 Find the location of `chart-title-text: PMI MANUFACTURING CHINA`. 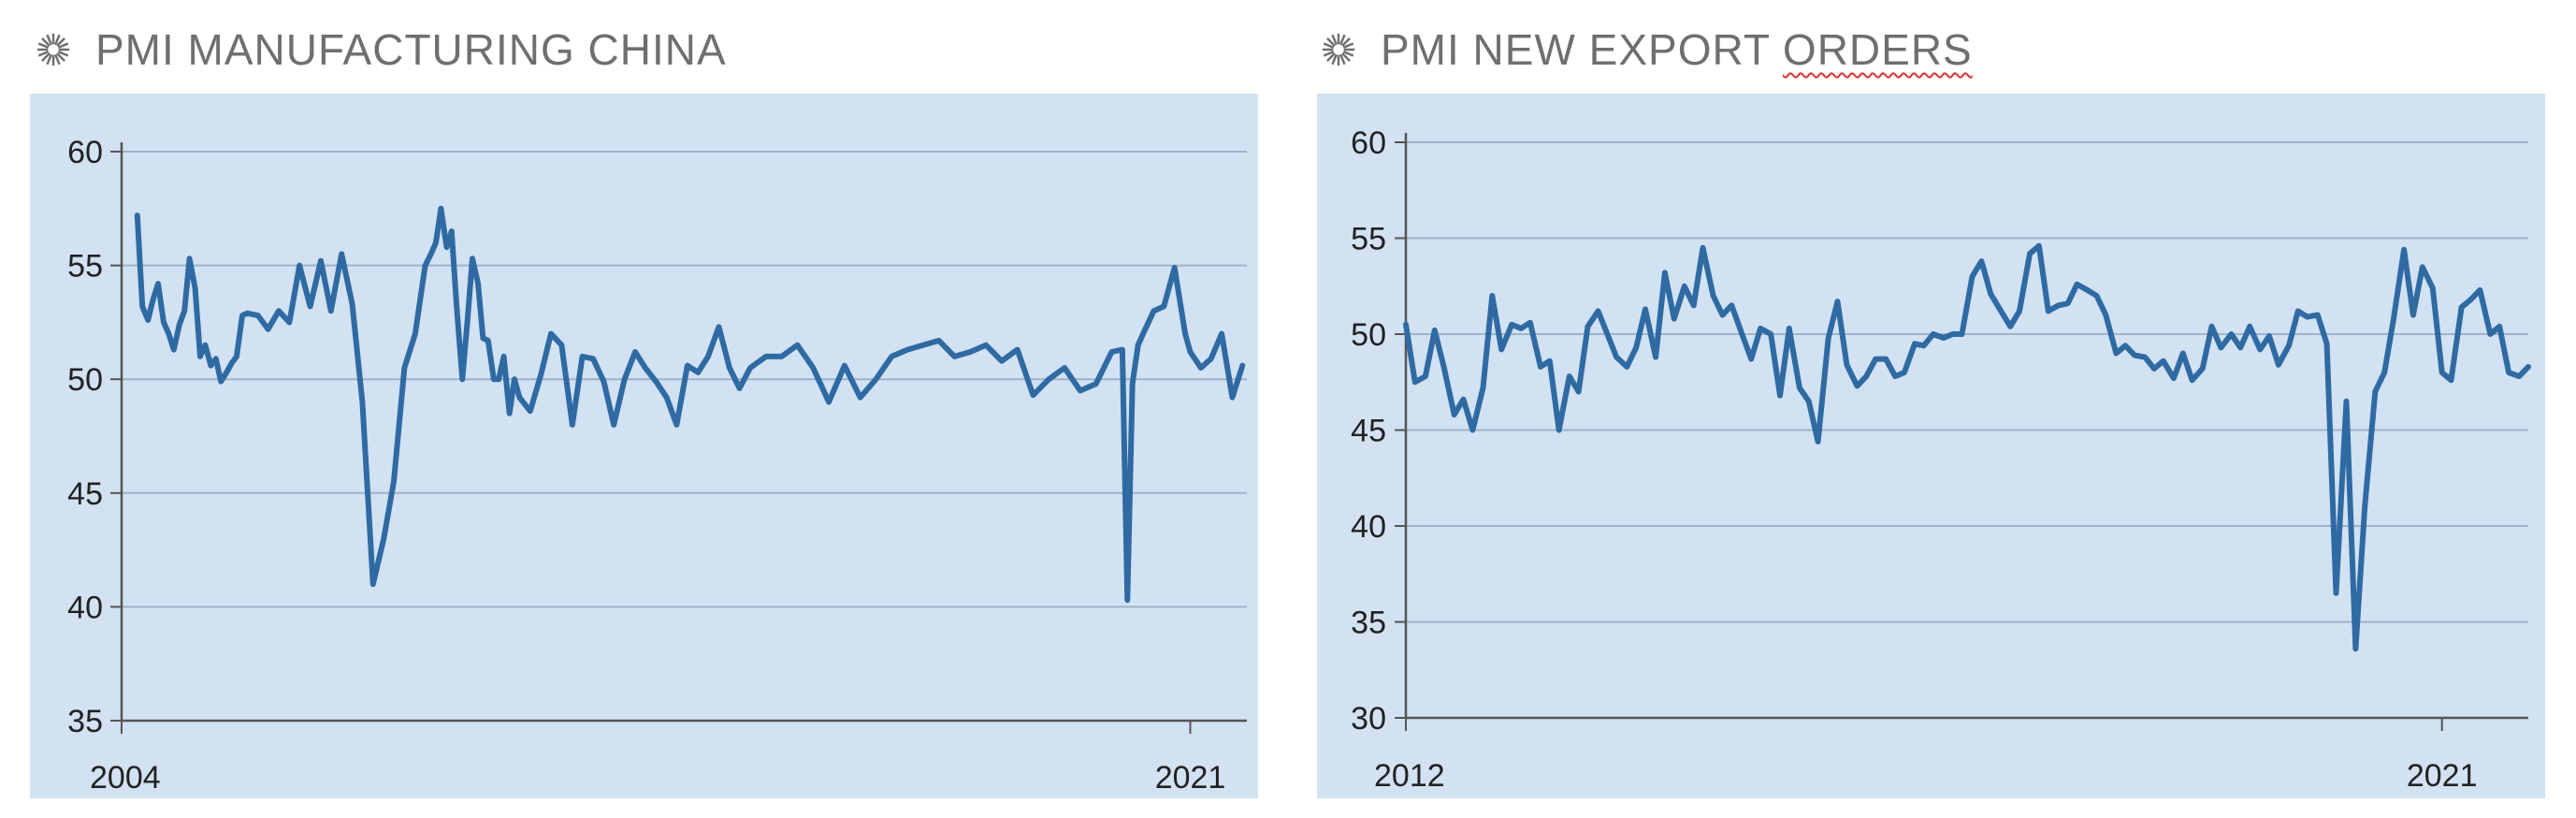

chart-title-text: PMI MANUFACTURING CHINA is located at coordinates (411, 50).